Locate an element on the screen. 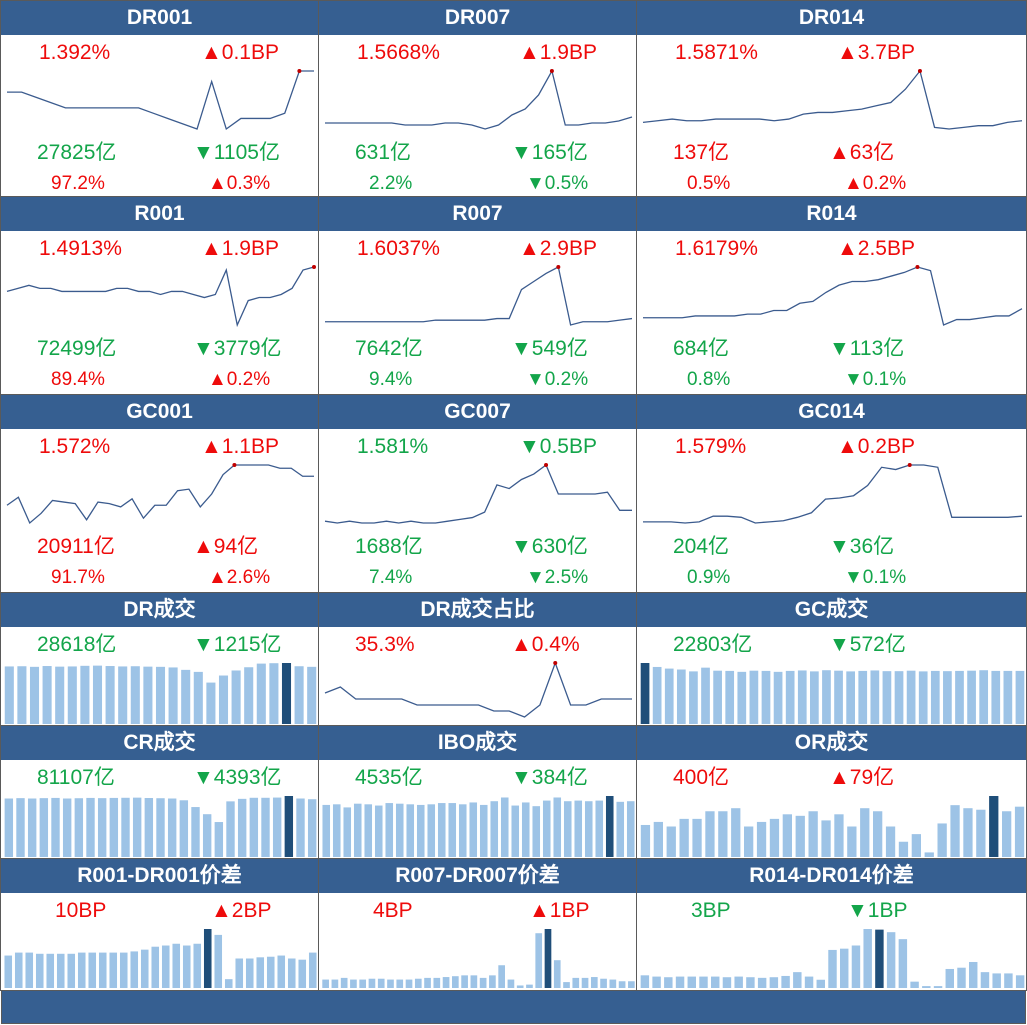  dr007-panel: DR007 1.5668% ▲1.9BP 631亿 ▼165亿 2.2% ▼0.5% is located at coordinates (477, 99).